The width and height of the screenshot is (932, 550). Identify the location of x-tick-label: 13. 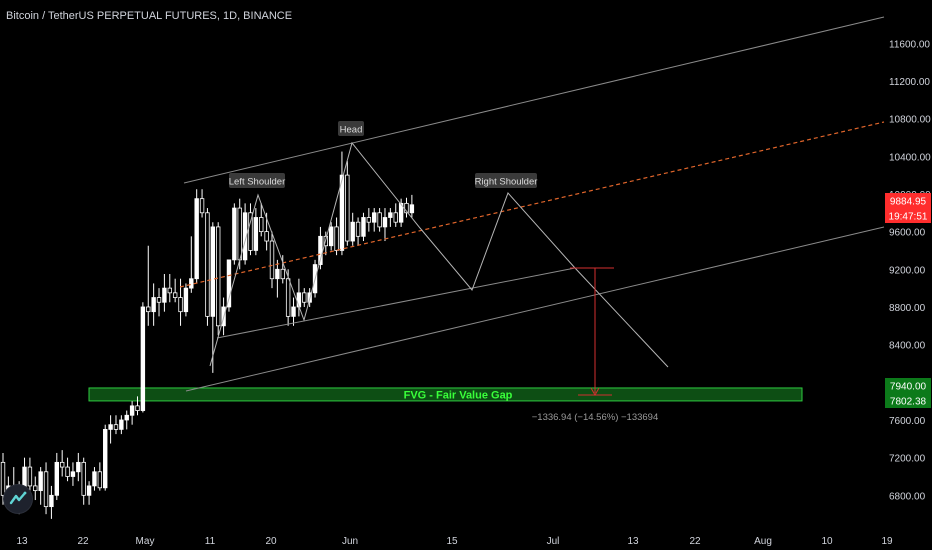
(633, 541).